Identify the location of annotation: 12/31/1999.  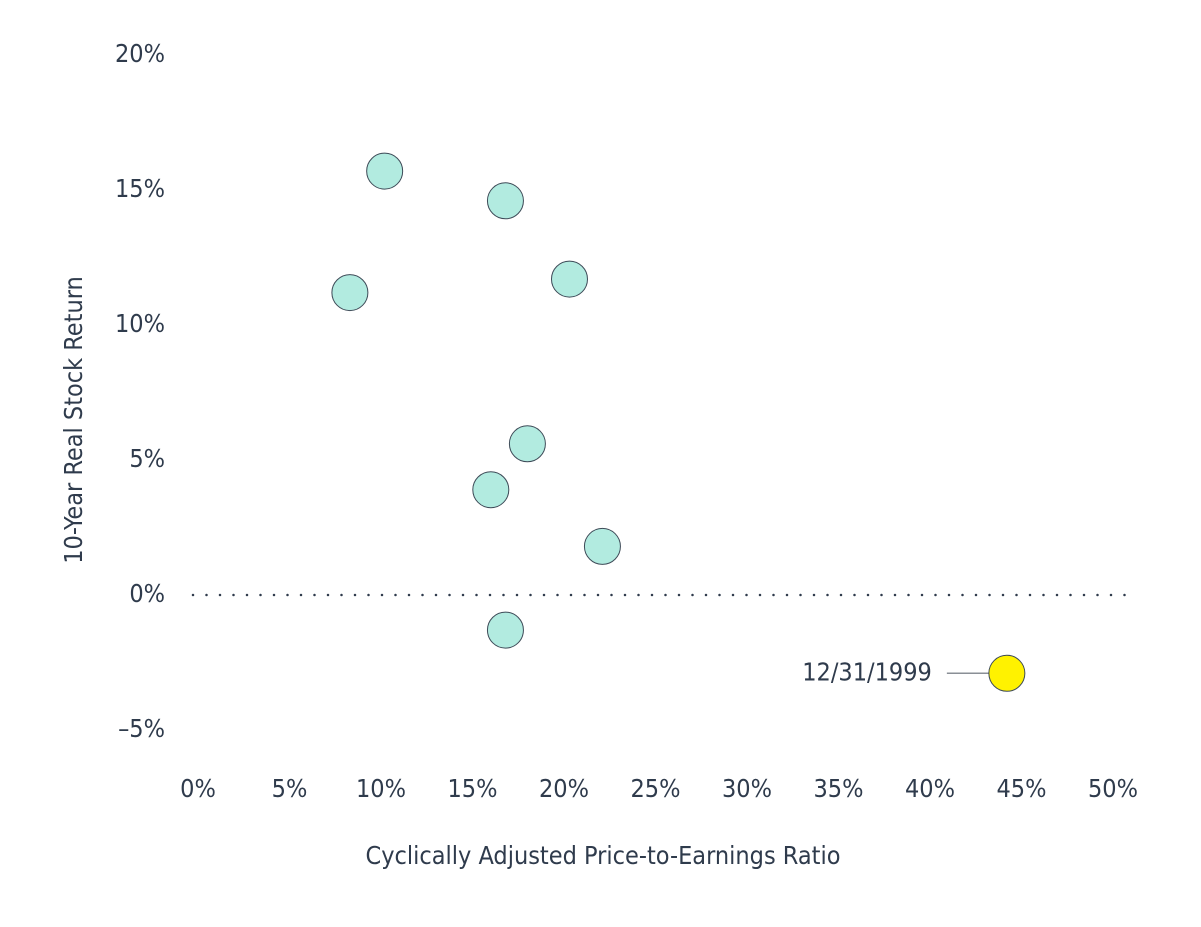
(867, 671).